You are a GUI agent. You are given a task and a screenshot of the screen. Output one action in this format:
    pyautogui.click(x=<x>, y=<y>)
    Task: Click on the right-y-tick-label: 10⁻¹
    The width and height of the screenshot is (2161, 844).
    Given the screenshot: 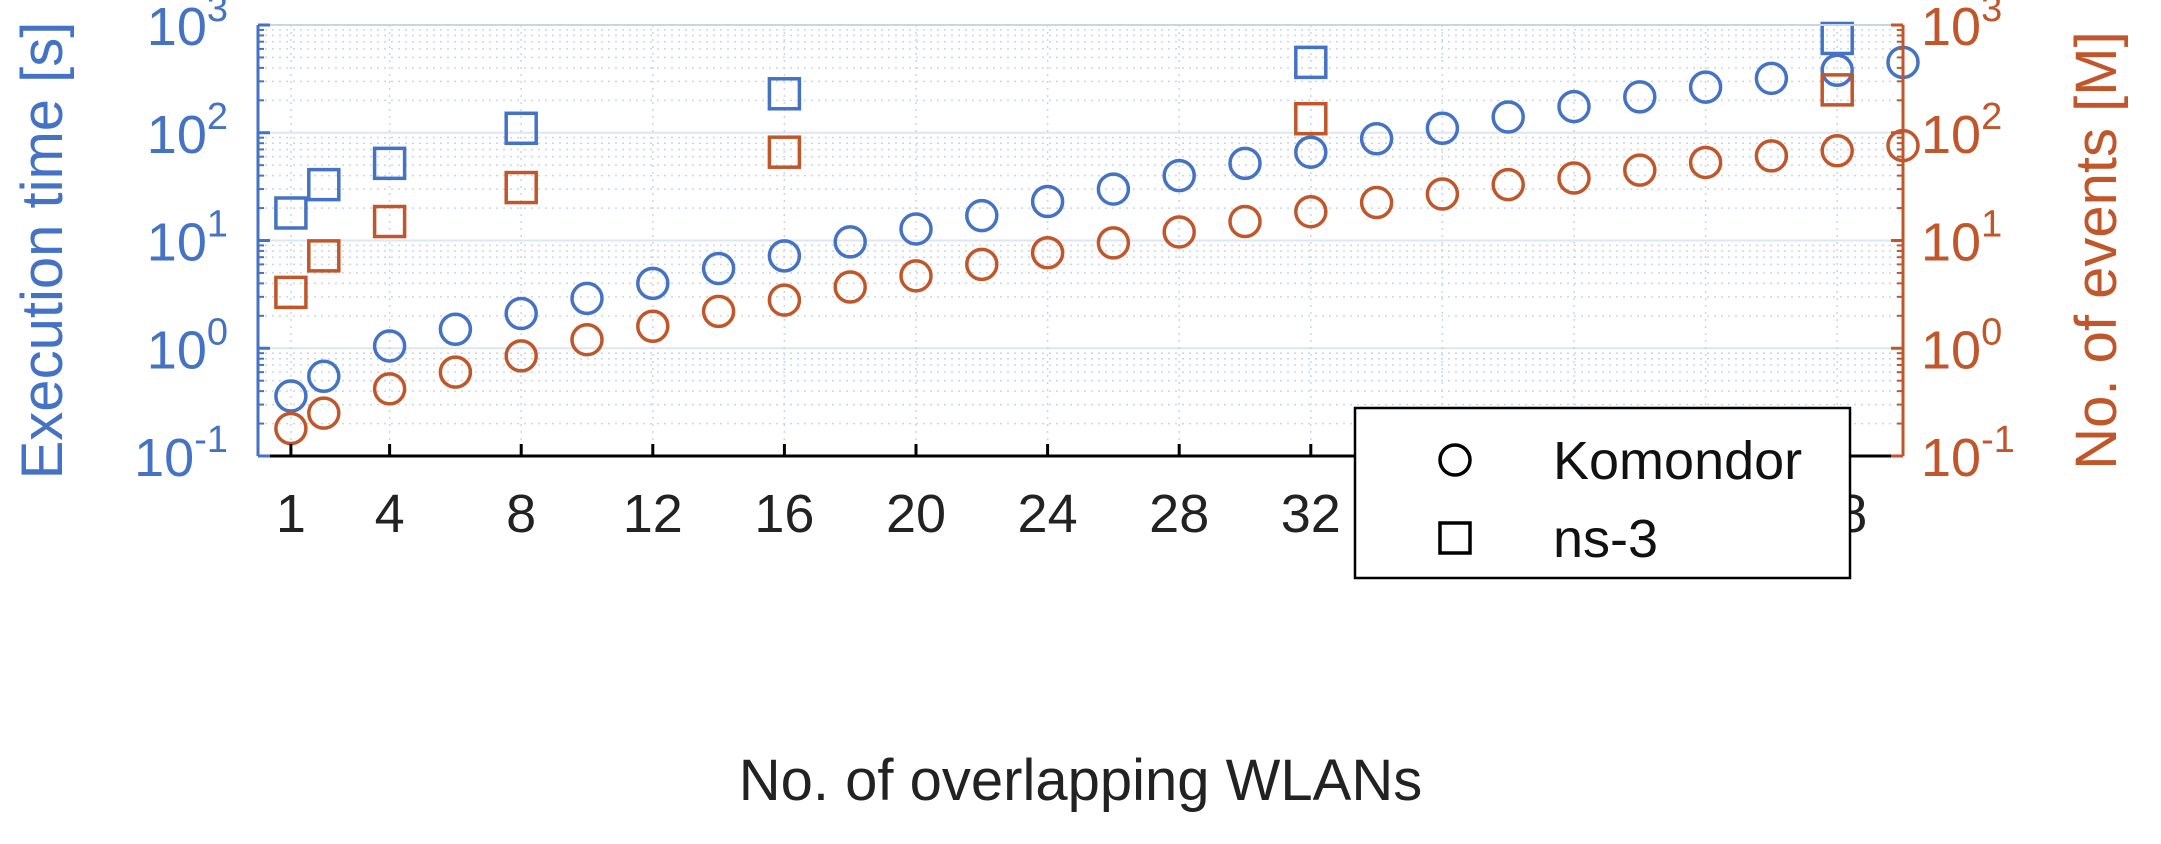 What is the action you would take?
    pyautogui.click(x=1968, y=453)
    